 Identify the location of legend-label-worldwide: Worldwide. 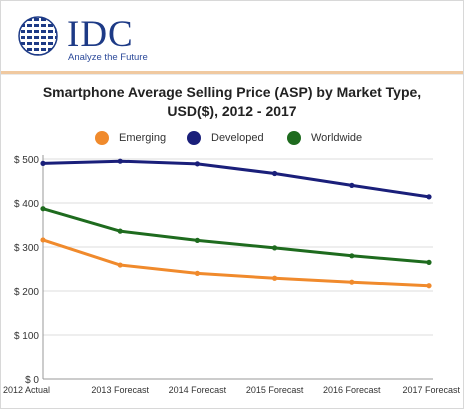
(337, 138).